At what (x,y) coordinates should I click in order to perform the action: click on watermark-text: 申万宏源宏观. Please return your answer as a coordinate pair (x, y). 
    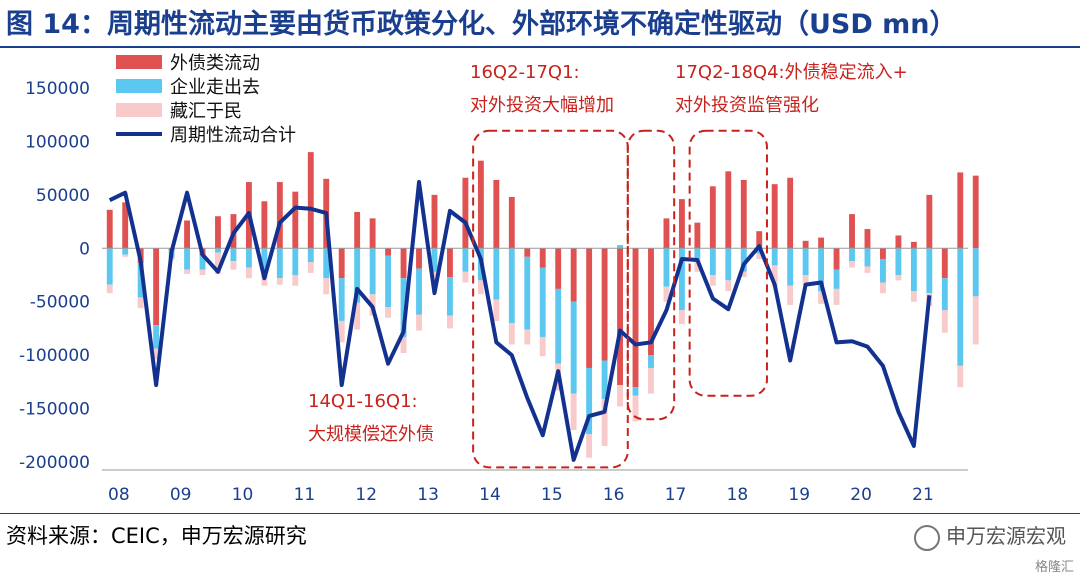
    Looking at the image, I should click on (1006, 536).